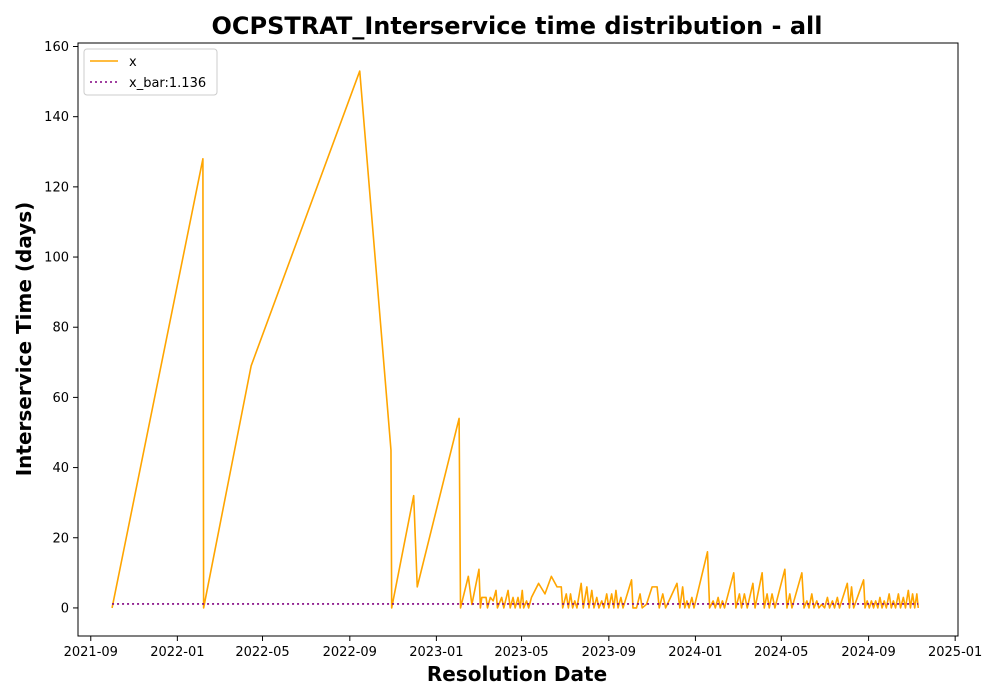 This screenshot has width=1000, height=700. What do you see at coordinates (167, 83) in the screenshot?
I see `legend-label-x-bar: x_bar:1.136` at bounding box center [167, 83].